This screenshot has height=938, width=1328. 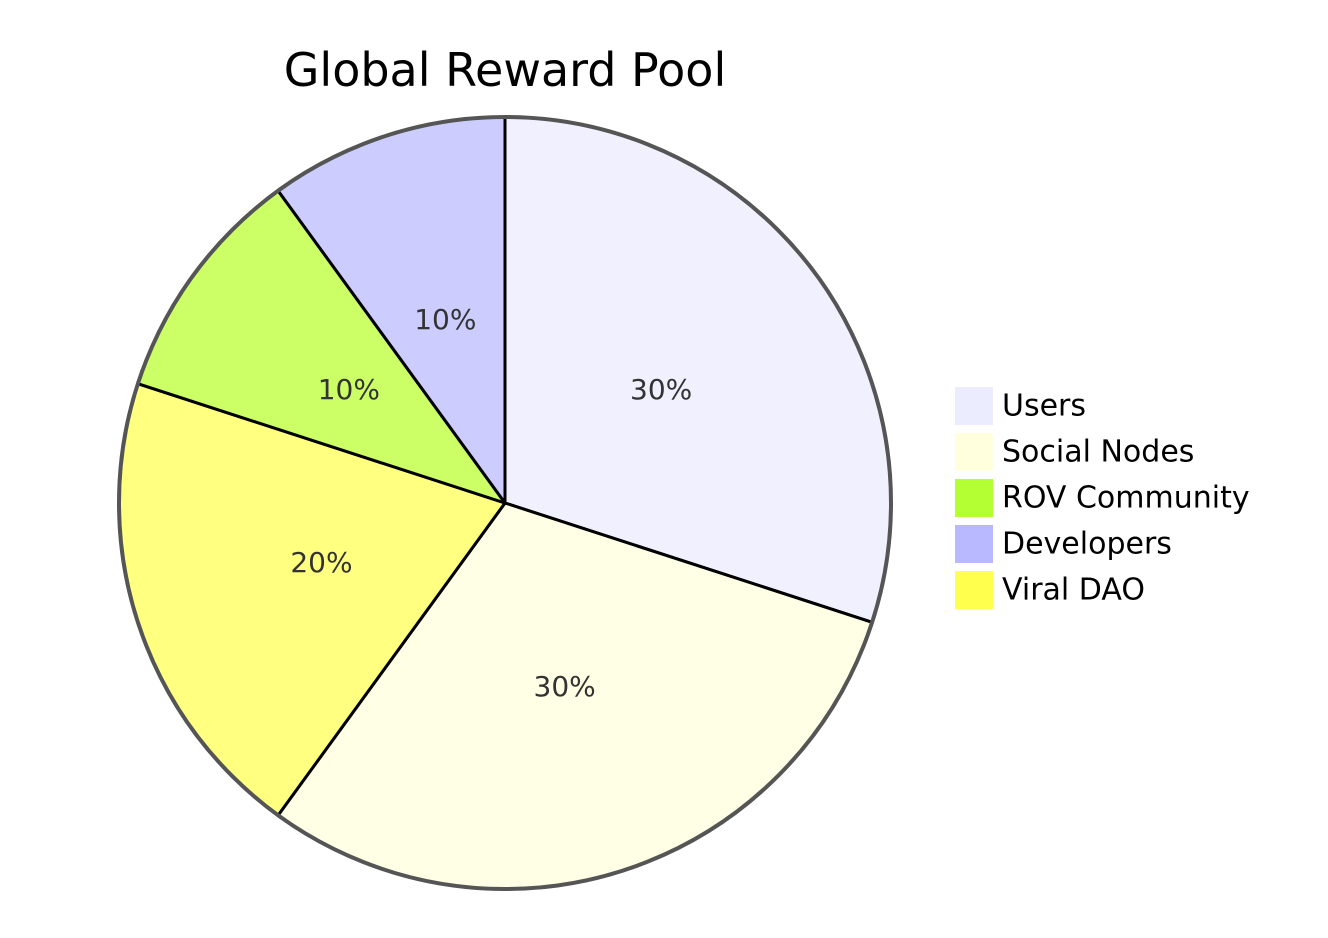 I want to click on legend-swatch-rov-community, so click(x=974, y=498).